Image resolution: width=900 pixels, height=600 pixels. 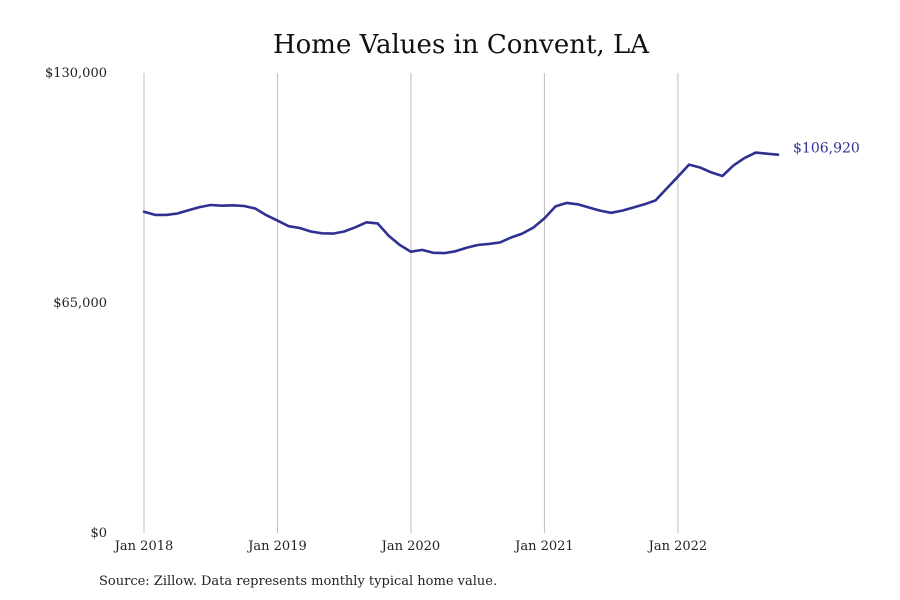 I want to click on x-tick-label: Jan 2020, so click(x=410, y=546).